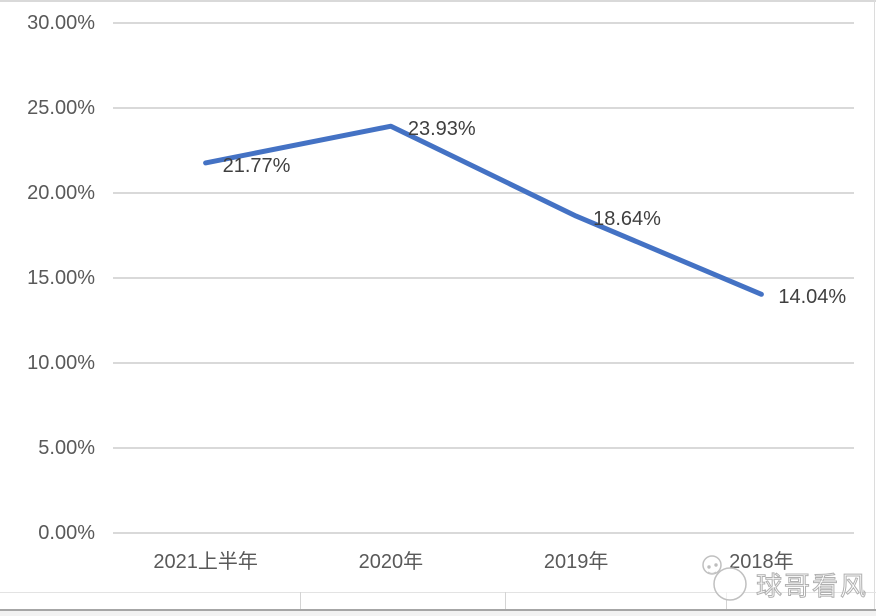 Image resolution: width=876 pixels, height=616 pixels. Describe the element at coordinates (576, 562) in the screenshot. I see `x-axis-tick-label: 2019年` at that location.